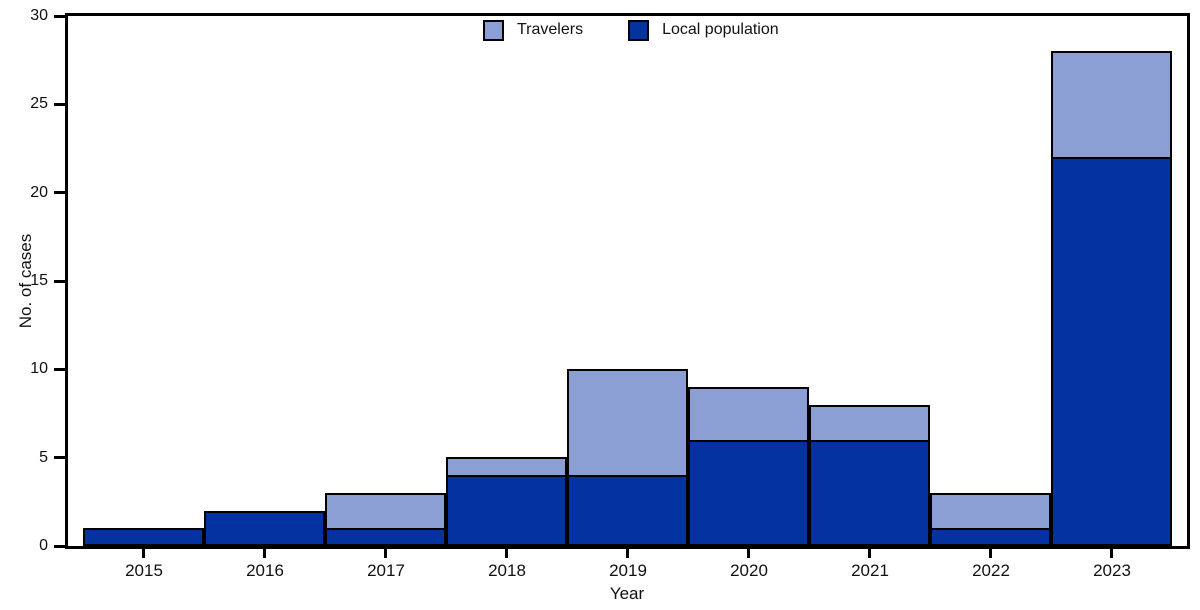 The image size is (1200, 610). I want to click on local-population-swatch-icon, so click(639, 30).